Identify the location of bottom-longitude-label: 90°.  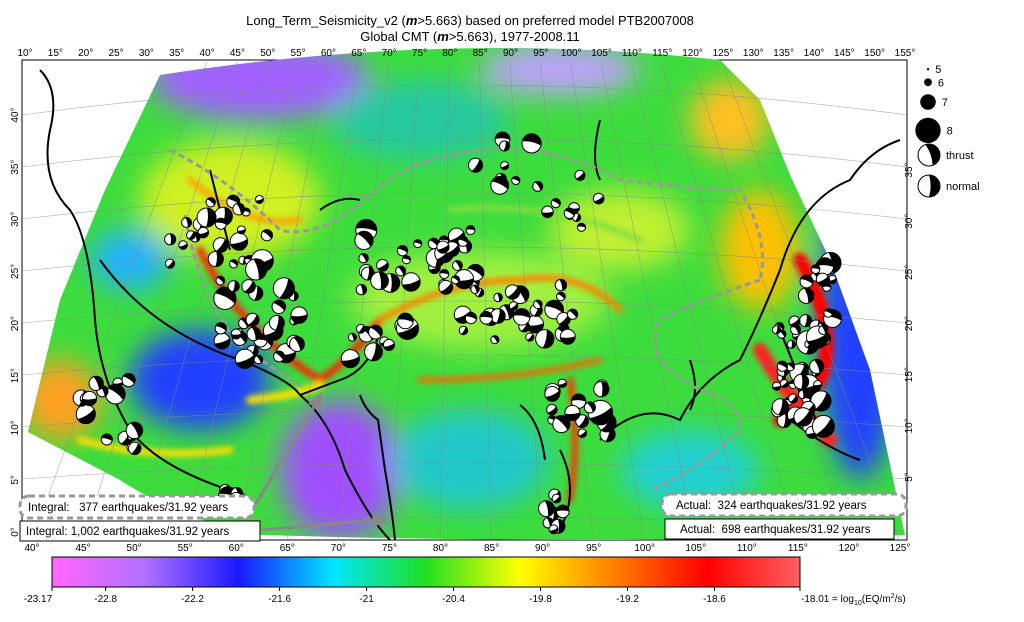
(542, 548).